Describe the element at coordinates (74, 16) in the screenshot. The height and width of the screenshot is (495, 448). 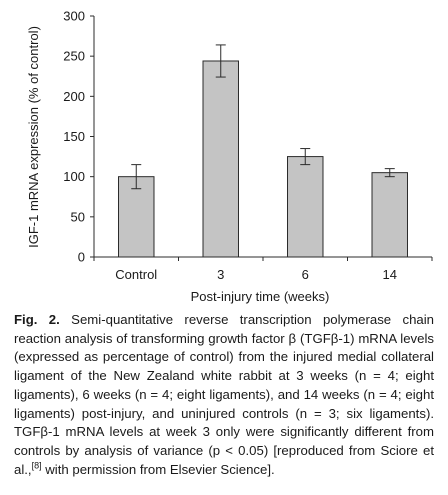
I see `y-tick-label: 300` at that location.